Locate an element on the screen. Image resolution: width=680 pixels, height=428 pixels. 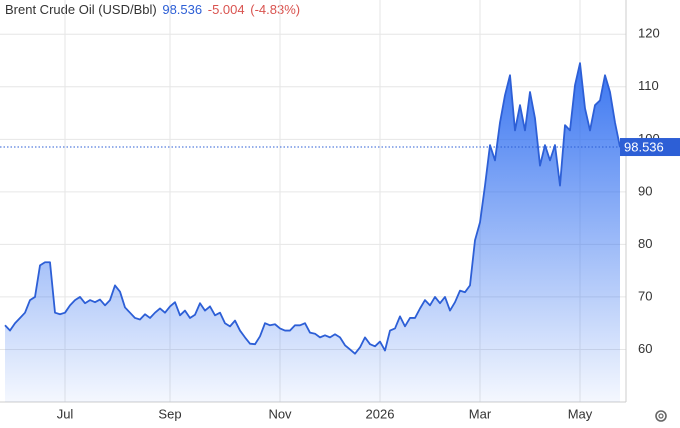
last-price-label: 98.536 is located at coordinates (644, 146).